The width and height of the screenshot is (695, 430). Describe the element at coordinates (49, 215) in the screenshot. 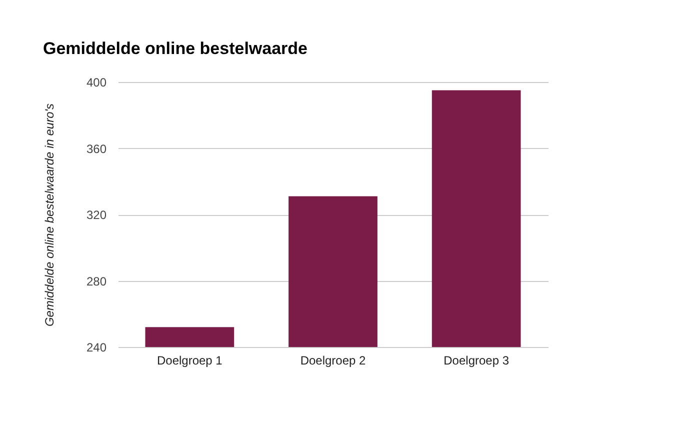

I see `y-axis-title: Gemiddelde online bestelwaarde in euro's` at that location.